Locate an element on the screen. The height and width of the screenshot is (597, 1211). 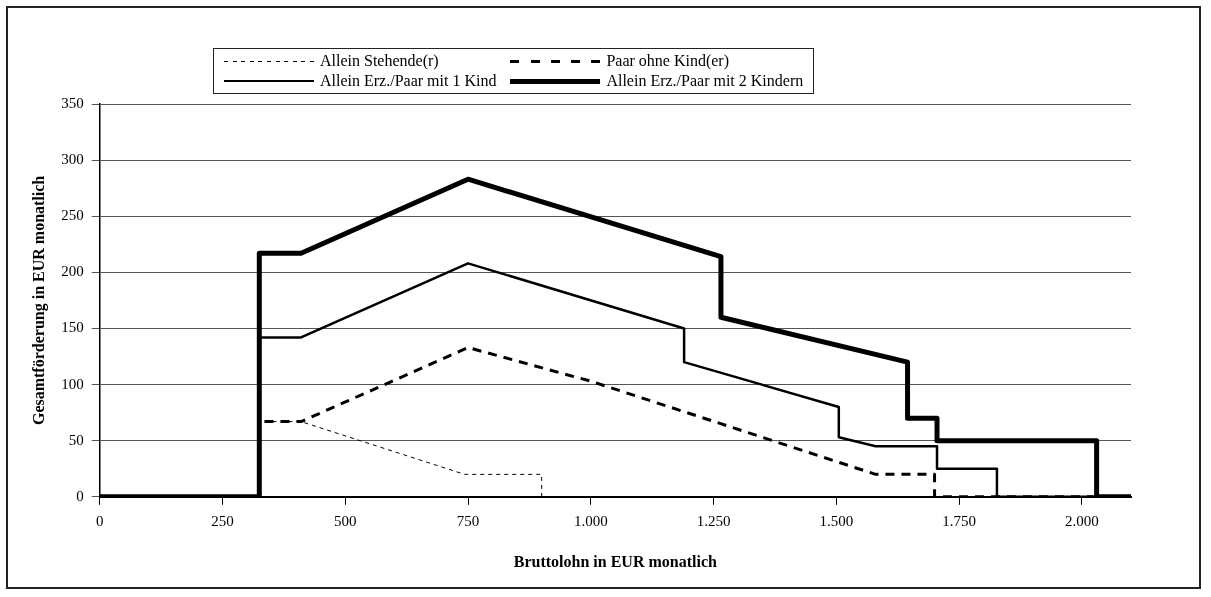
x-tick-label: 1.500 is located at coordinates (836, 520).